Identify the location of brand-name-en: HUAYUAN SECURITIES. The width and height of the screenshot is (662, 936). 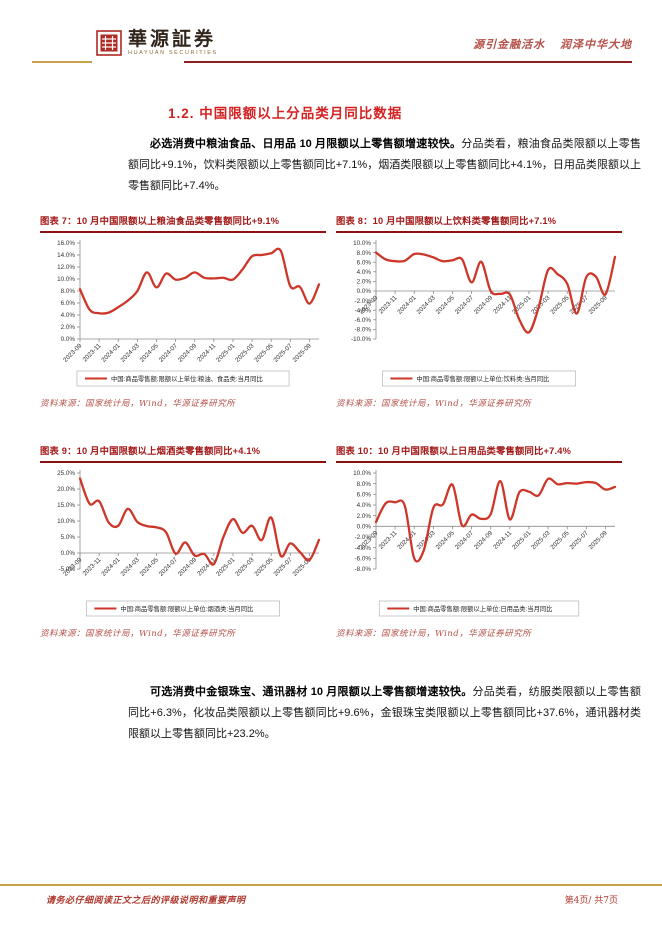
(173, 53).